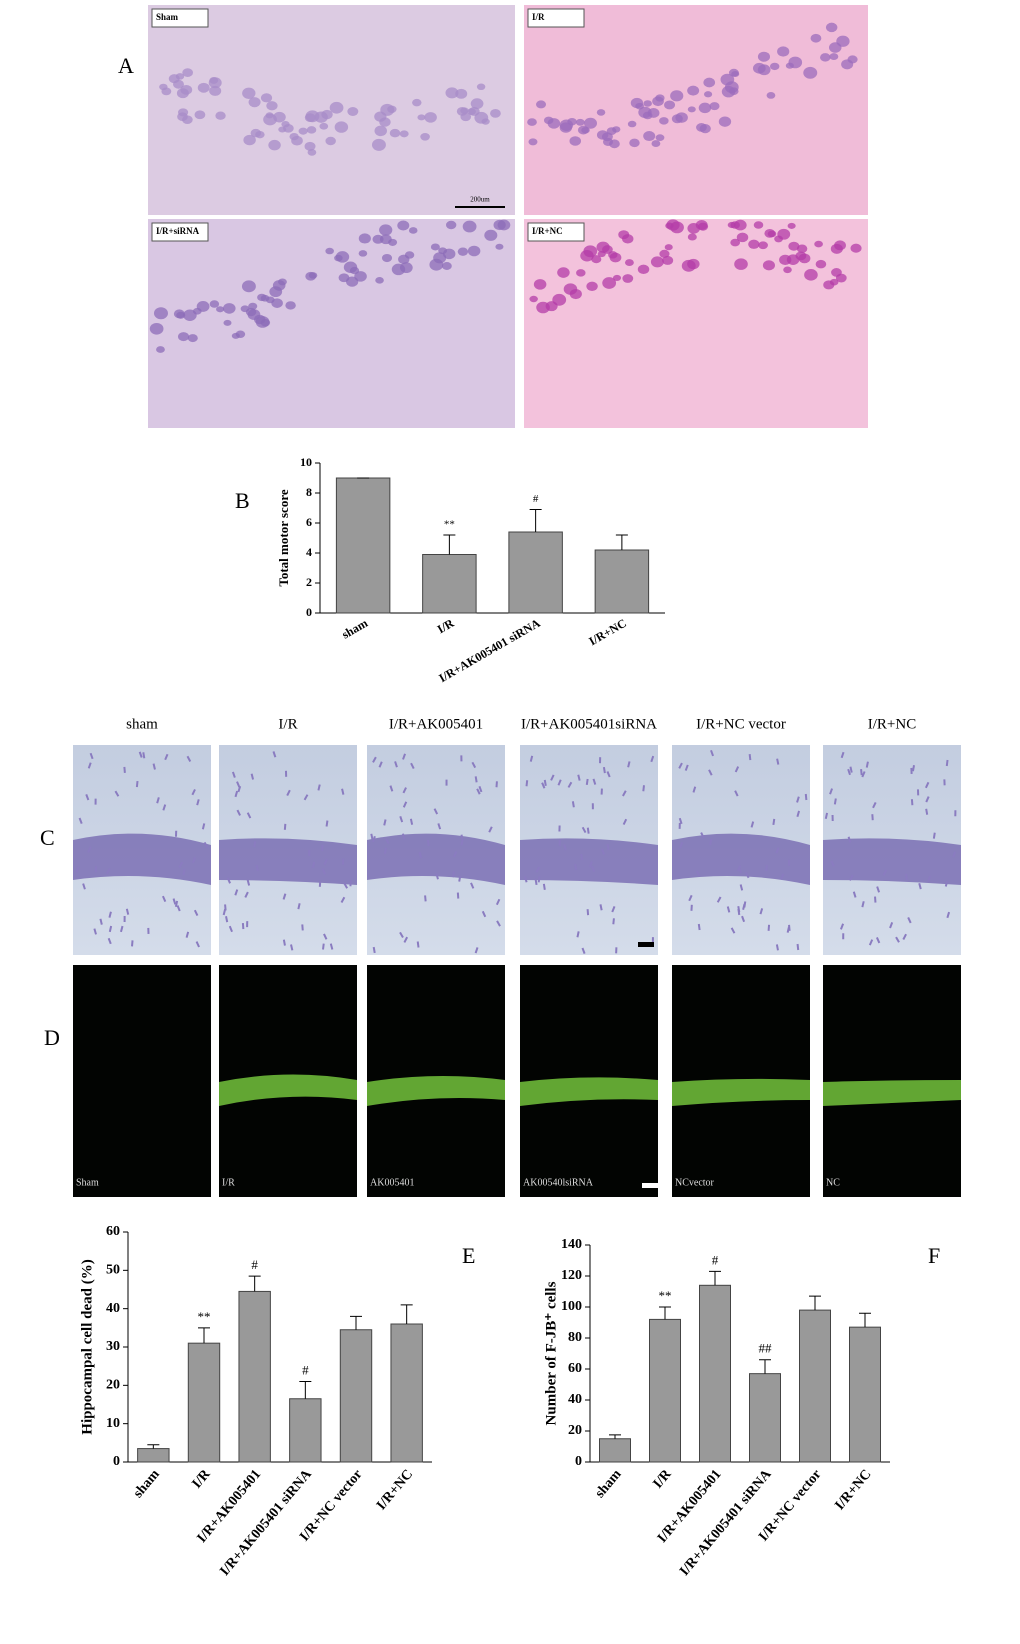 Image resolution: width=1020 pixels, height=1644 pixels. Describe the element at coordinates (126, 65) in the screenshot. I see `panel-label: A` at that location.